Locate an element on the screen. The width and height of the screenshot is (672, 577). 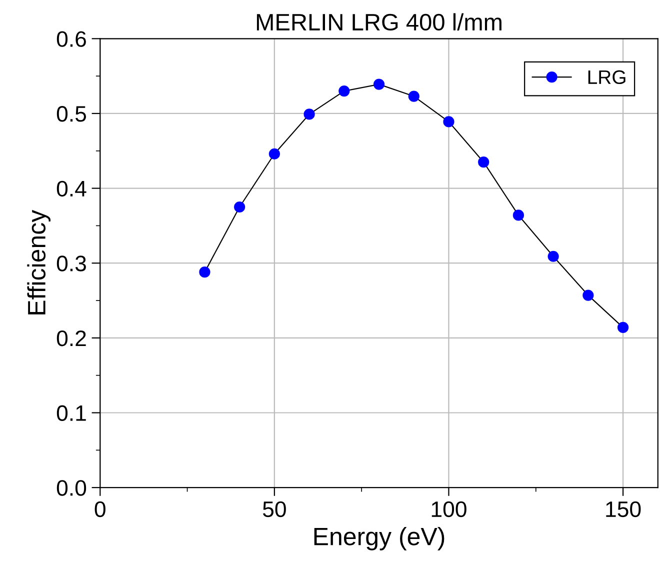
y-tick-label: 0.6 is located at coordinates (71, 39).